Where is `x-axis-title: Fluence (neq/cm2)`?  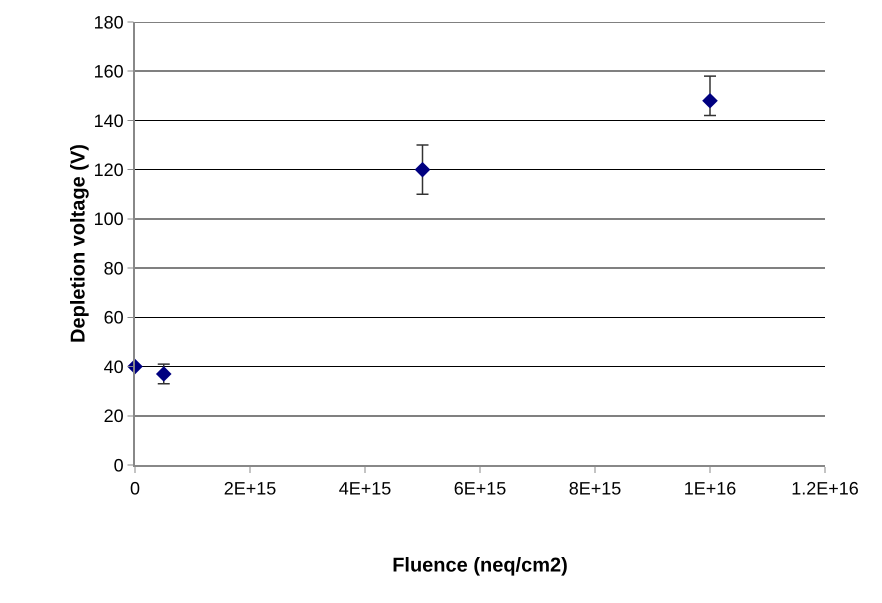 x-axis-title: Fluence (neq/cm2) is located at coordinates (480, 565).